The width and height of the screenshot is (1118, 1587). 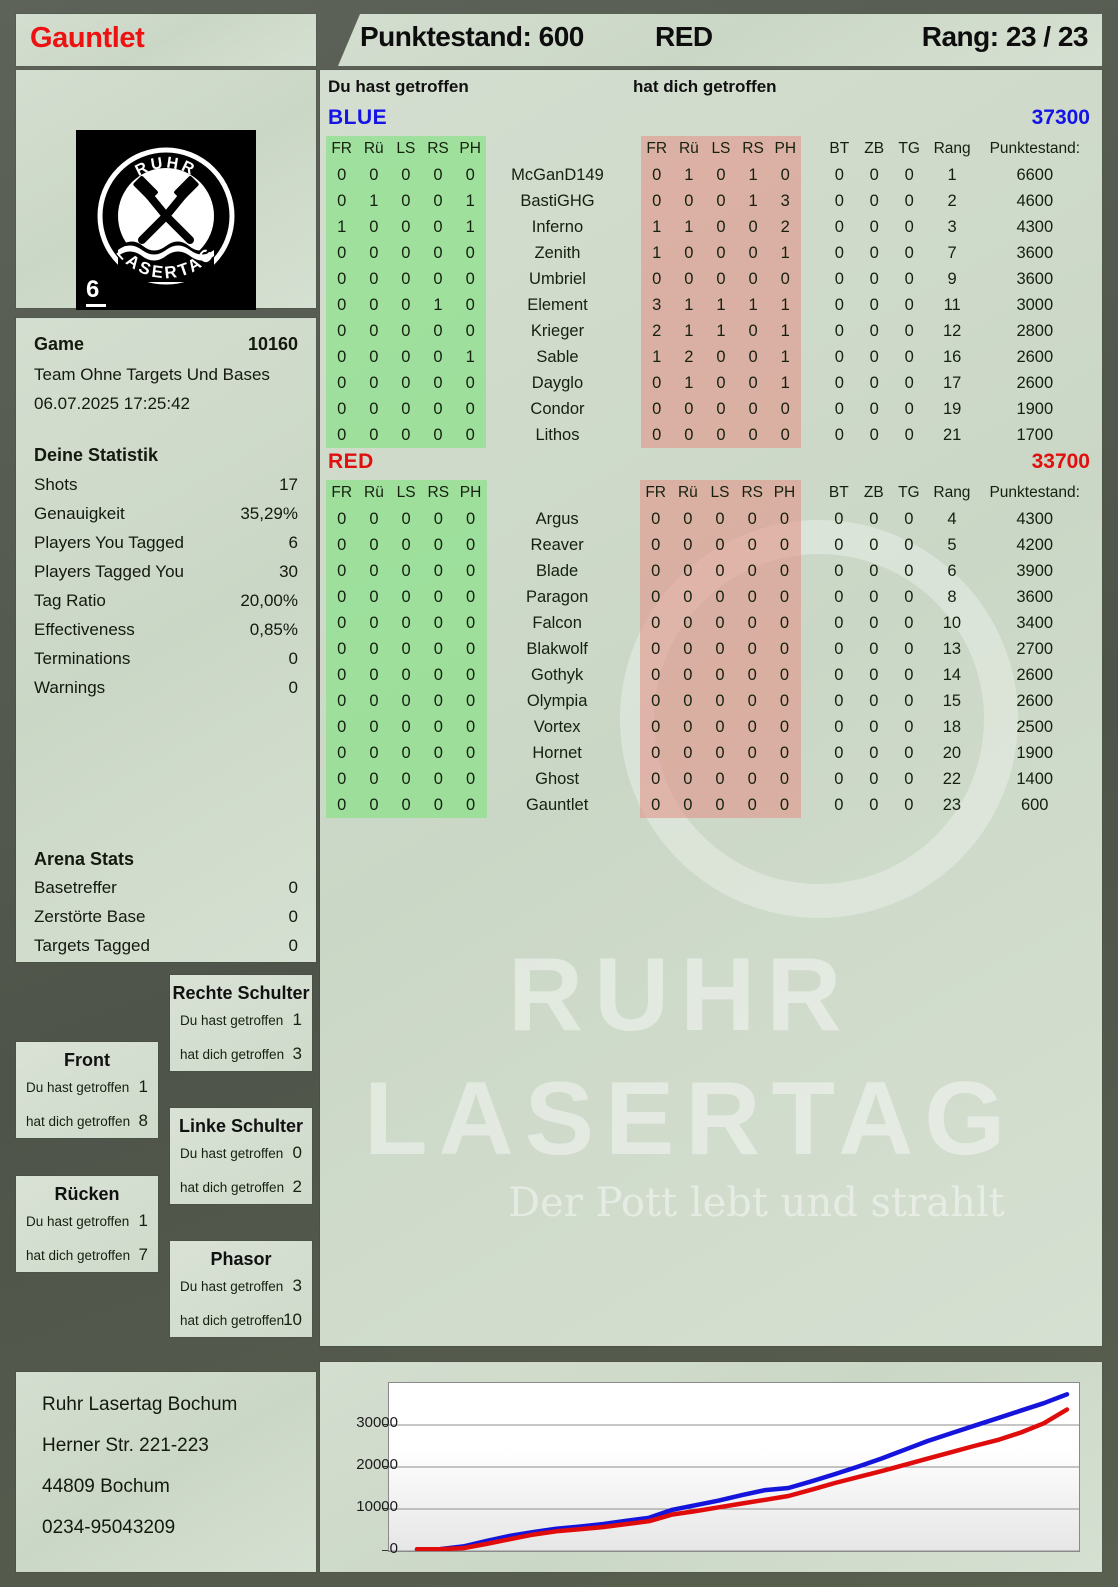 What do you see at coordinates (711, 779) in the screenshot?
I see `table-row: 0 0 0 0 0 Ghost 0 0 0 0 0 0 0 0 22 1400` at bounding box center [711, 779].